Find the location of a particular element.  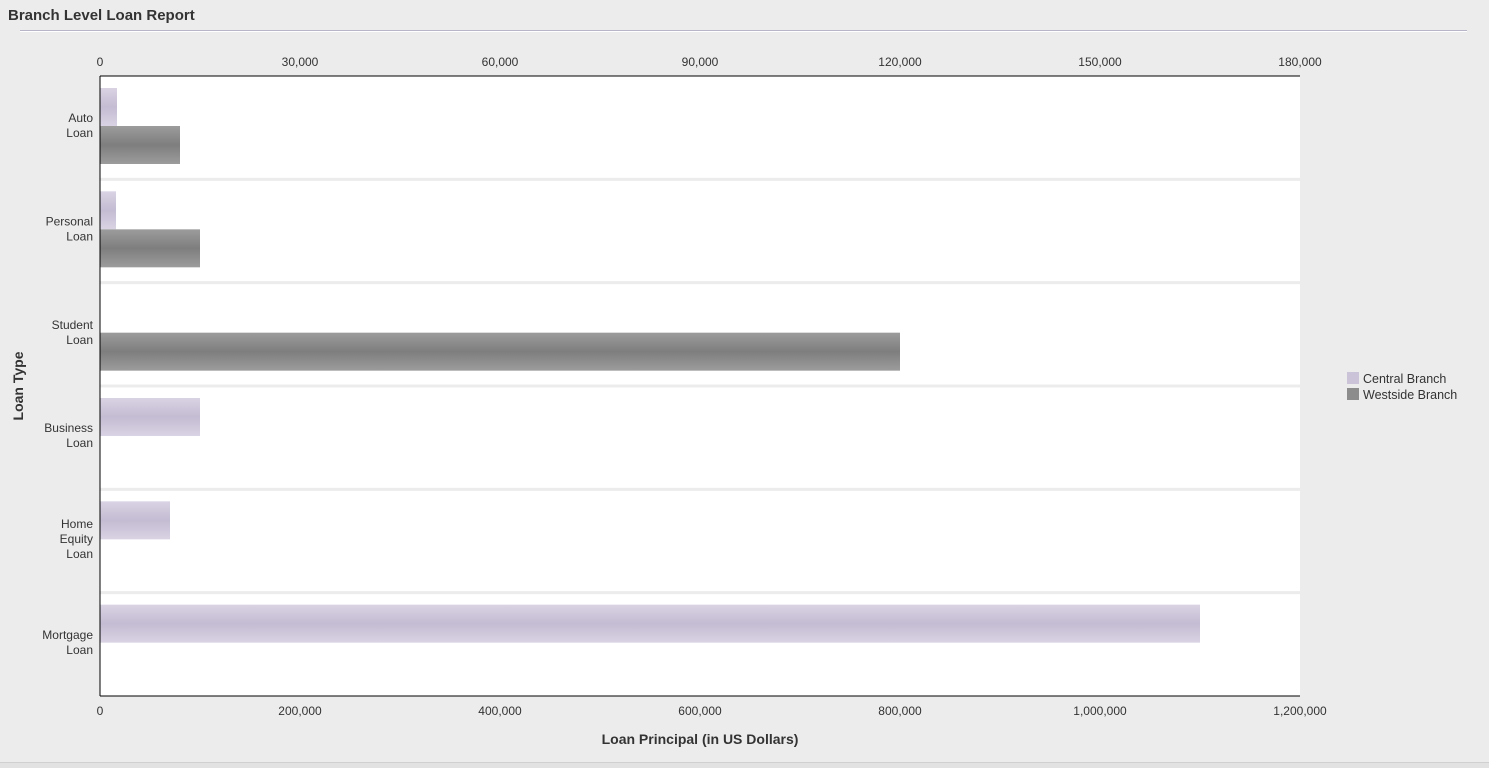

legend-swatch-westside is located at coordinates (1353, 394).